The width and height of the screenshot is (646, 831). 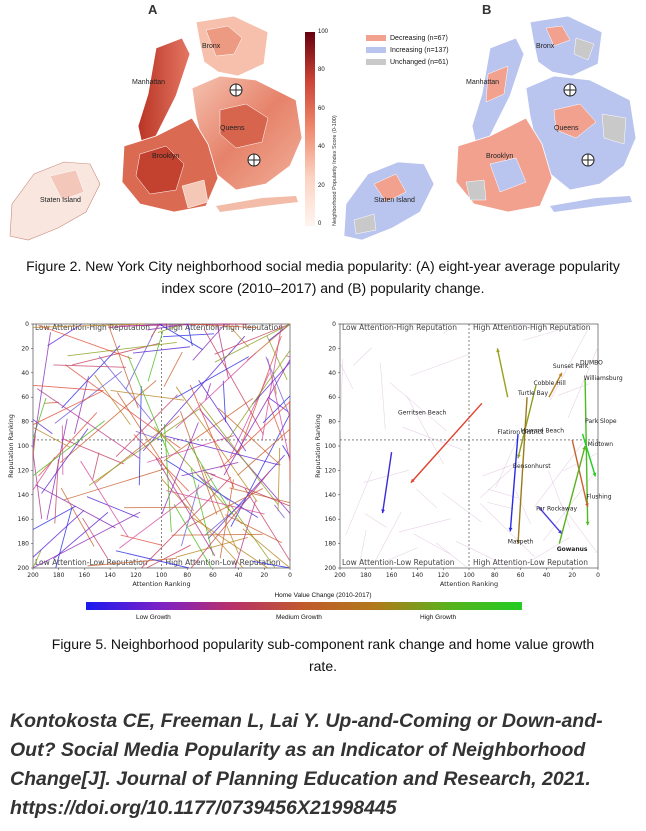 What do you see at coordinates (148, 82) in the screenshot?
I see `map-a-label-manhattan: Manhattan` at bounding box center [148, 82].